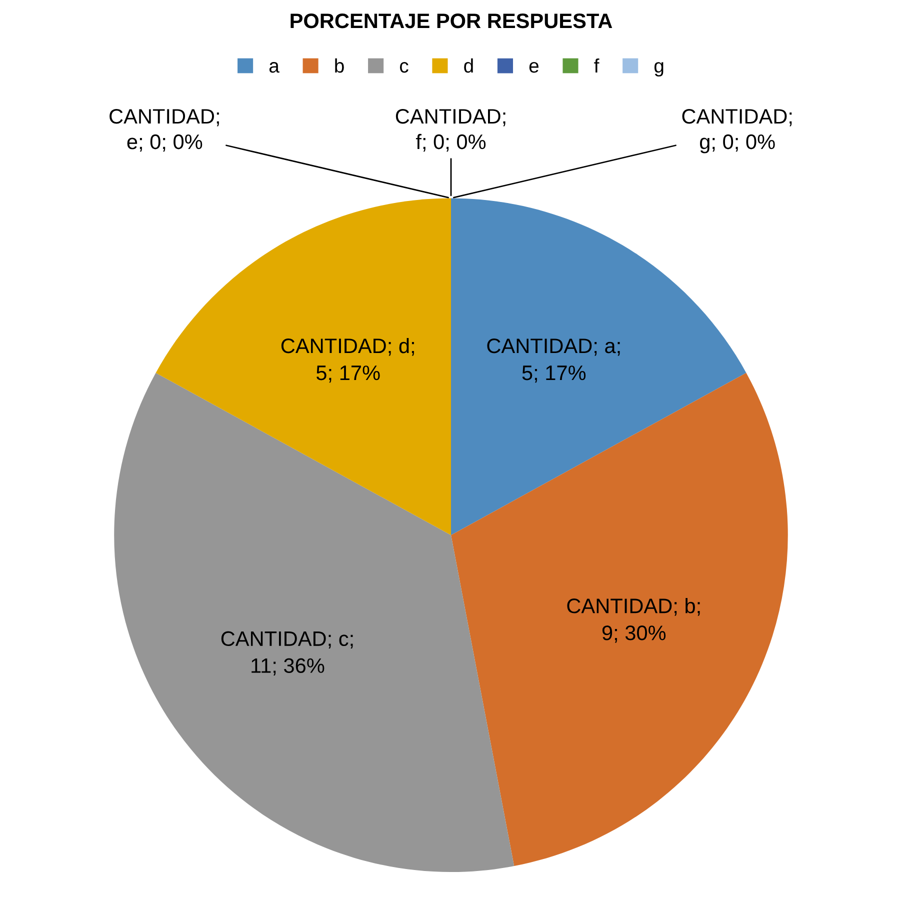 The image size is (902, 907). I want to click on text: CANTIDAD; g; 0; 0%, so click(737, 131).